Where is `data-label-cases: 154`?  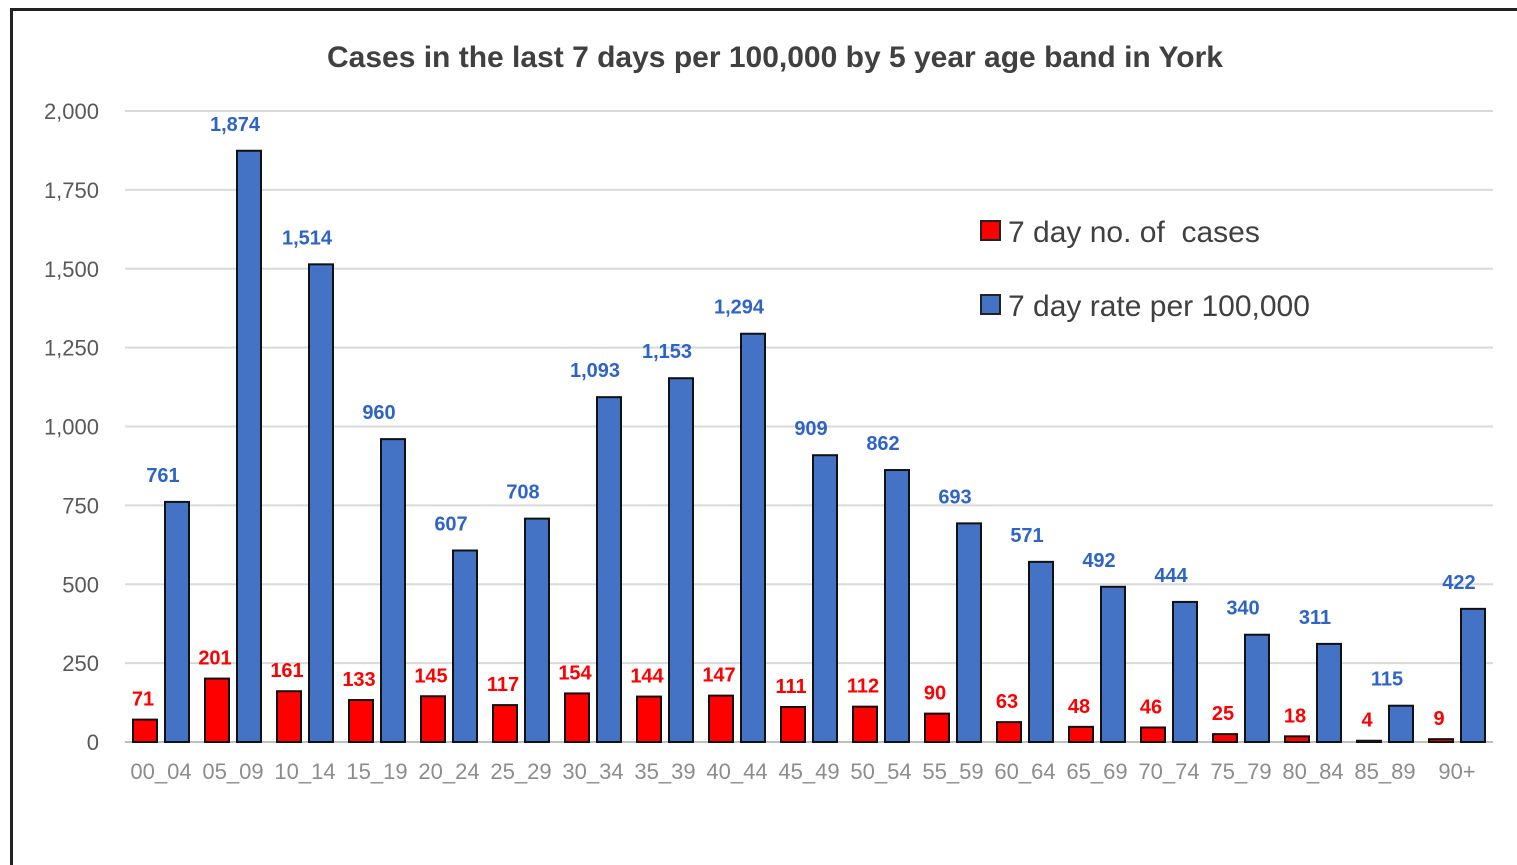 data-label-cases: 154 is located at coordinates (575, 673).